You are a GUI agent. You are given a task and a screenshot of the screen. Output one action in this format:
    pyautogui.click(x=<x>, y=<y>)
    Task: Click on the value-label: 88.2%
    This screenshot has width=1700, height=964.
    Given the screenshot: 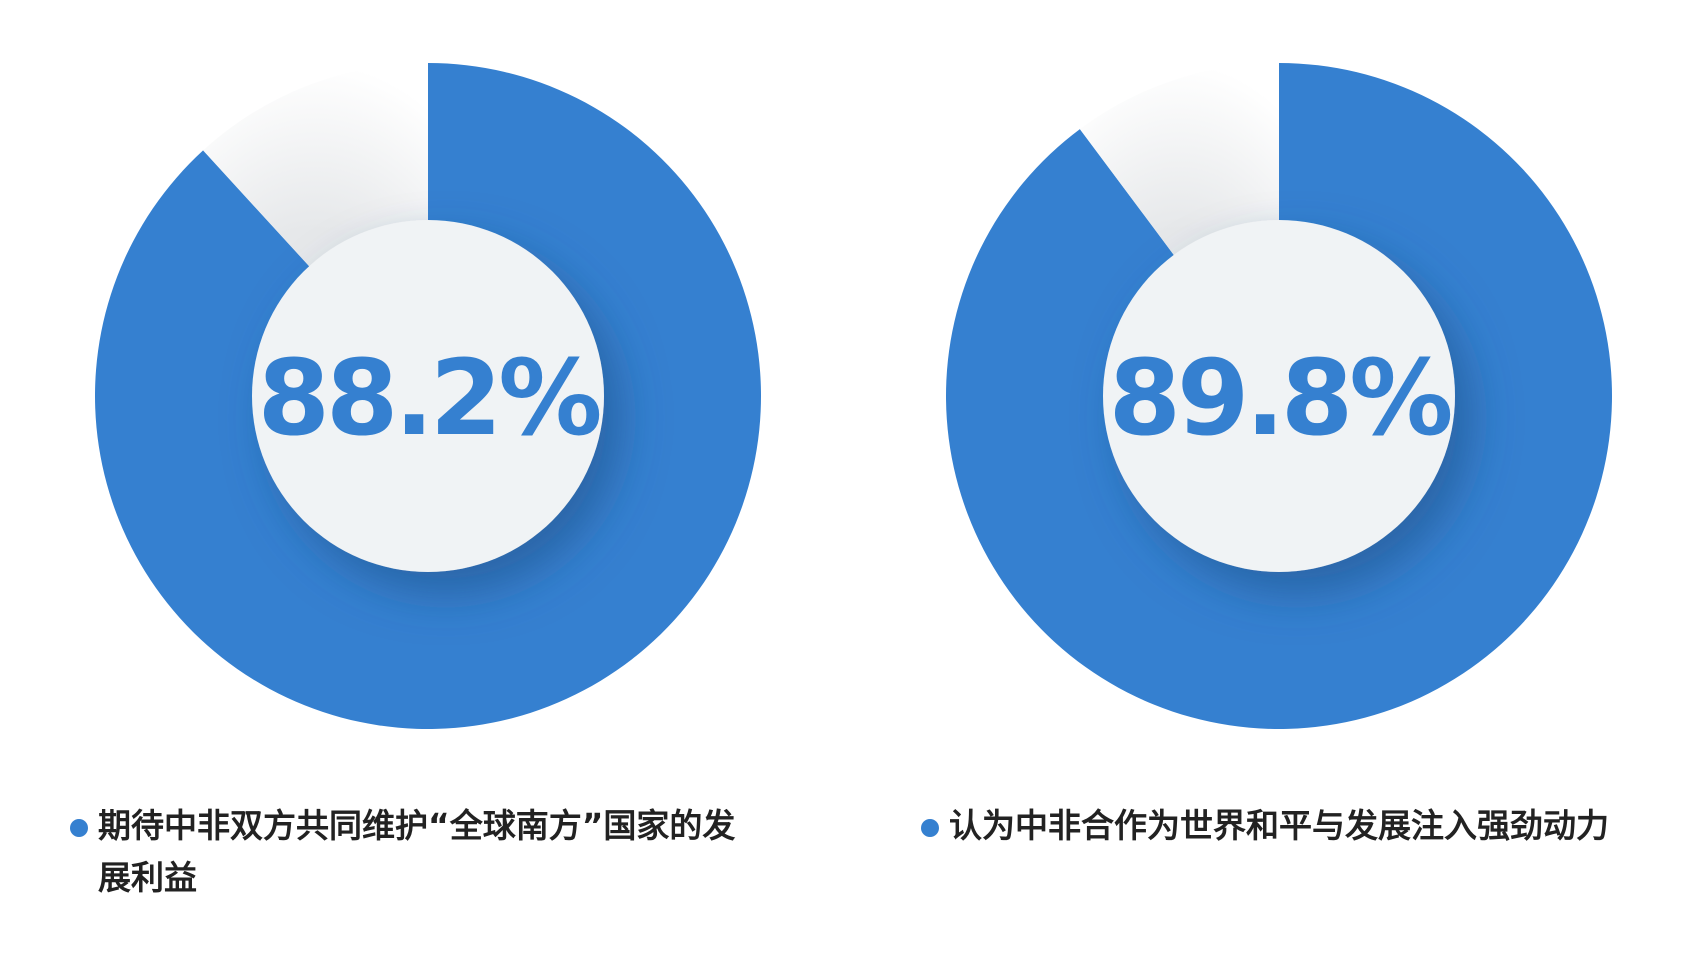 What is the action you would take?
    pyautogui.click(x=429, y=398)
    